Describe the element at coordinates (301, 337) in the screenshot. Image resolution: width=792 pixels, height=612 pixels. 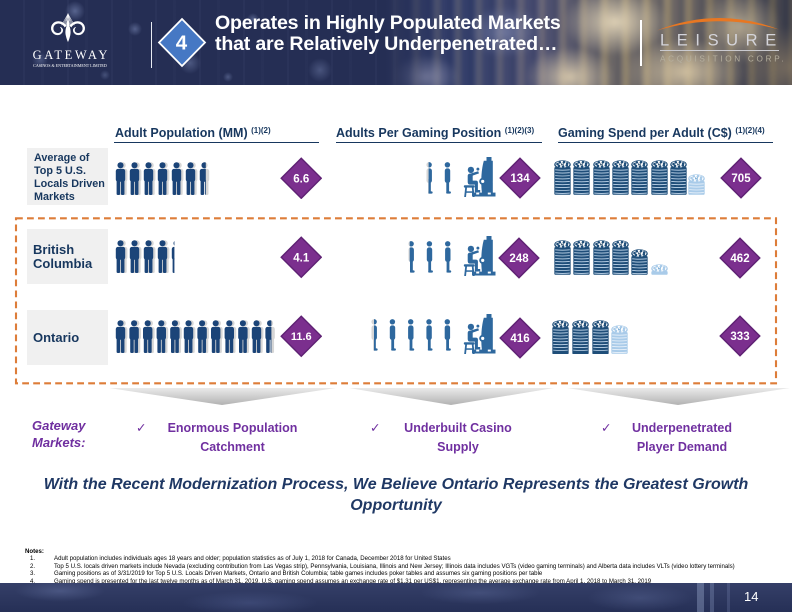
I see `svg-text: 11.6` at that location.